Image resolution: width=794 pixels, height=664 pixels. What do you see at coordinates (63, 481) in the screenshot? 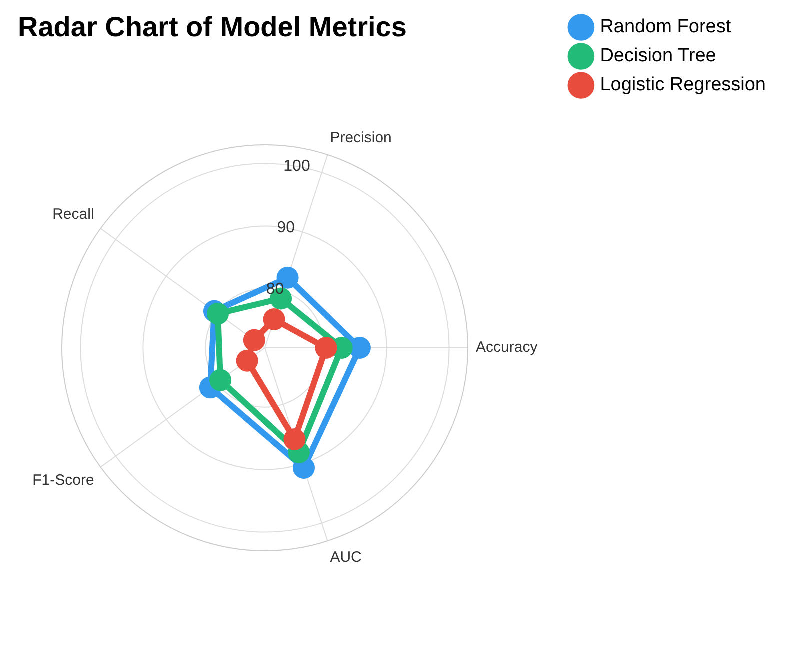
I see `spoke-label: F1-Score` at bounding box center [63, 481].